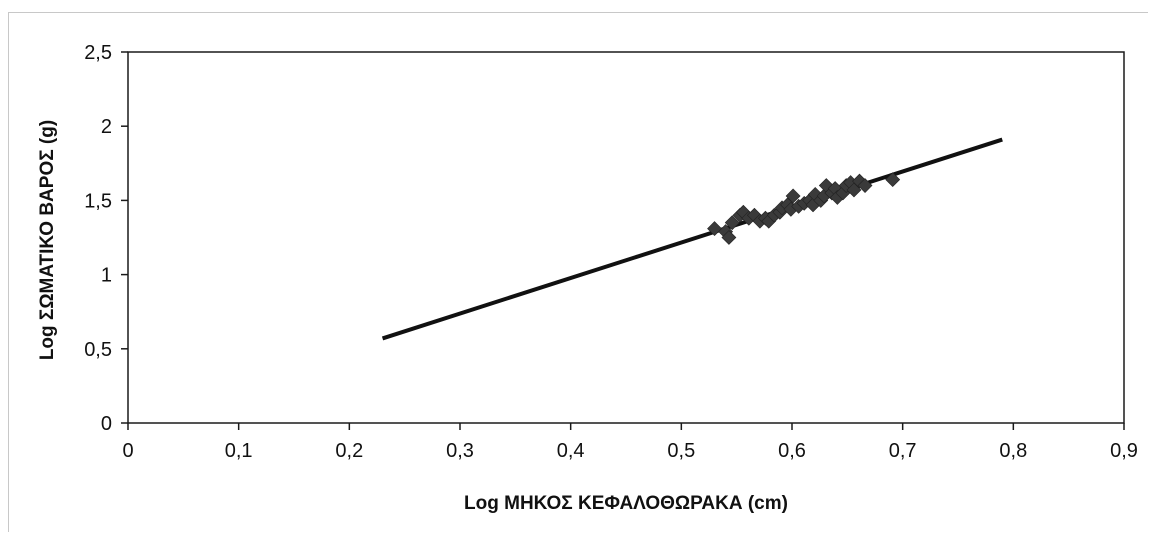 The width and height of the screenshot is (1155, 540). What do you see at coordinates (127, 451) in the screenshot?
I see `x-tick-label: 0` at bounding box center [127, 451].